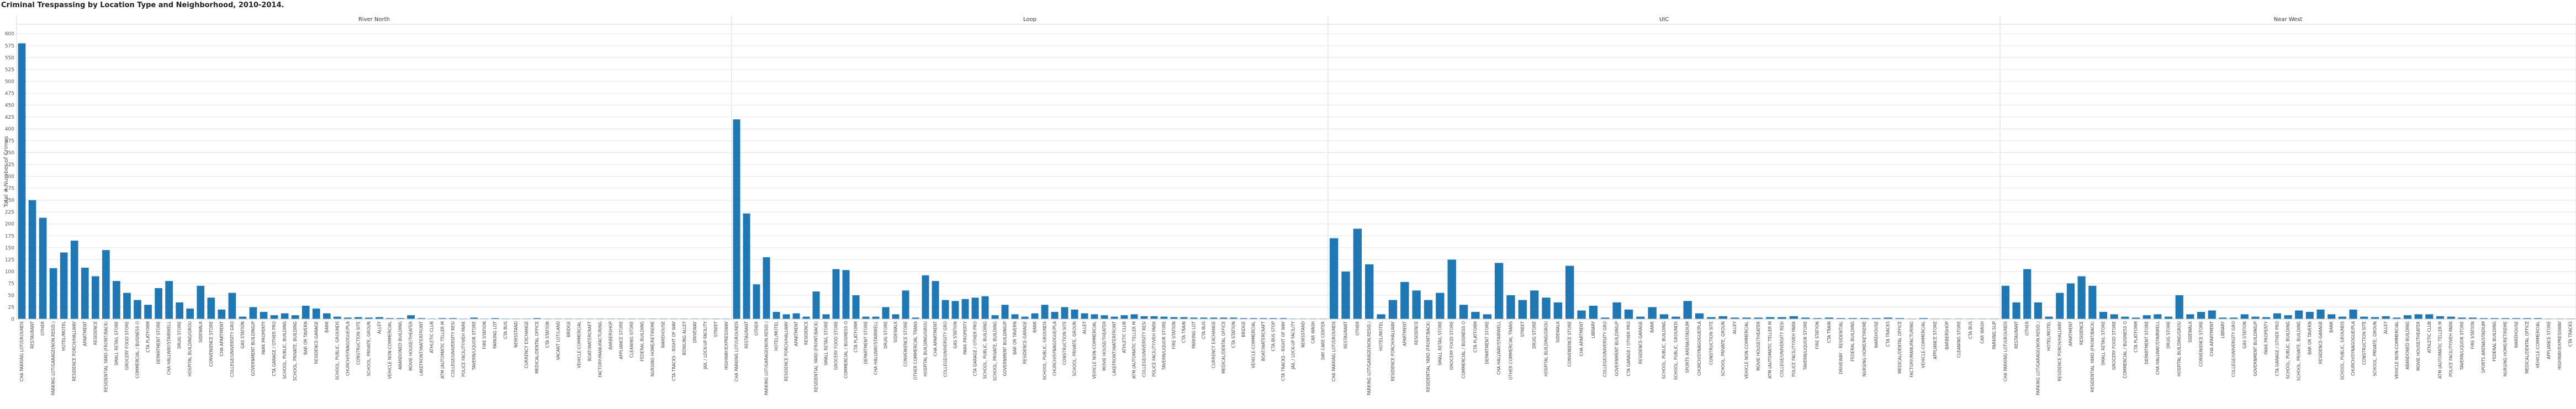  Describe the element at coordinates (1664, 350) in the screenshot. I see `x-tick-label: SCHOOL, PUBLIC, BUILDING` at that location.